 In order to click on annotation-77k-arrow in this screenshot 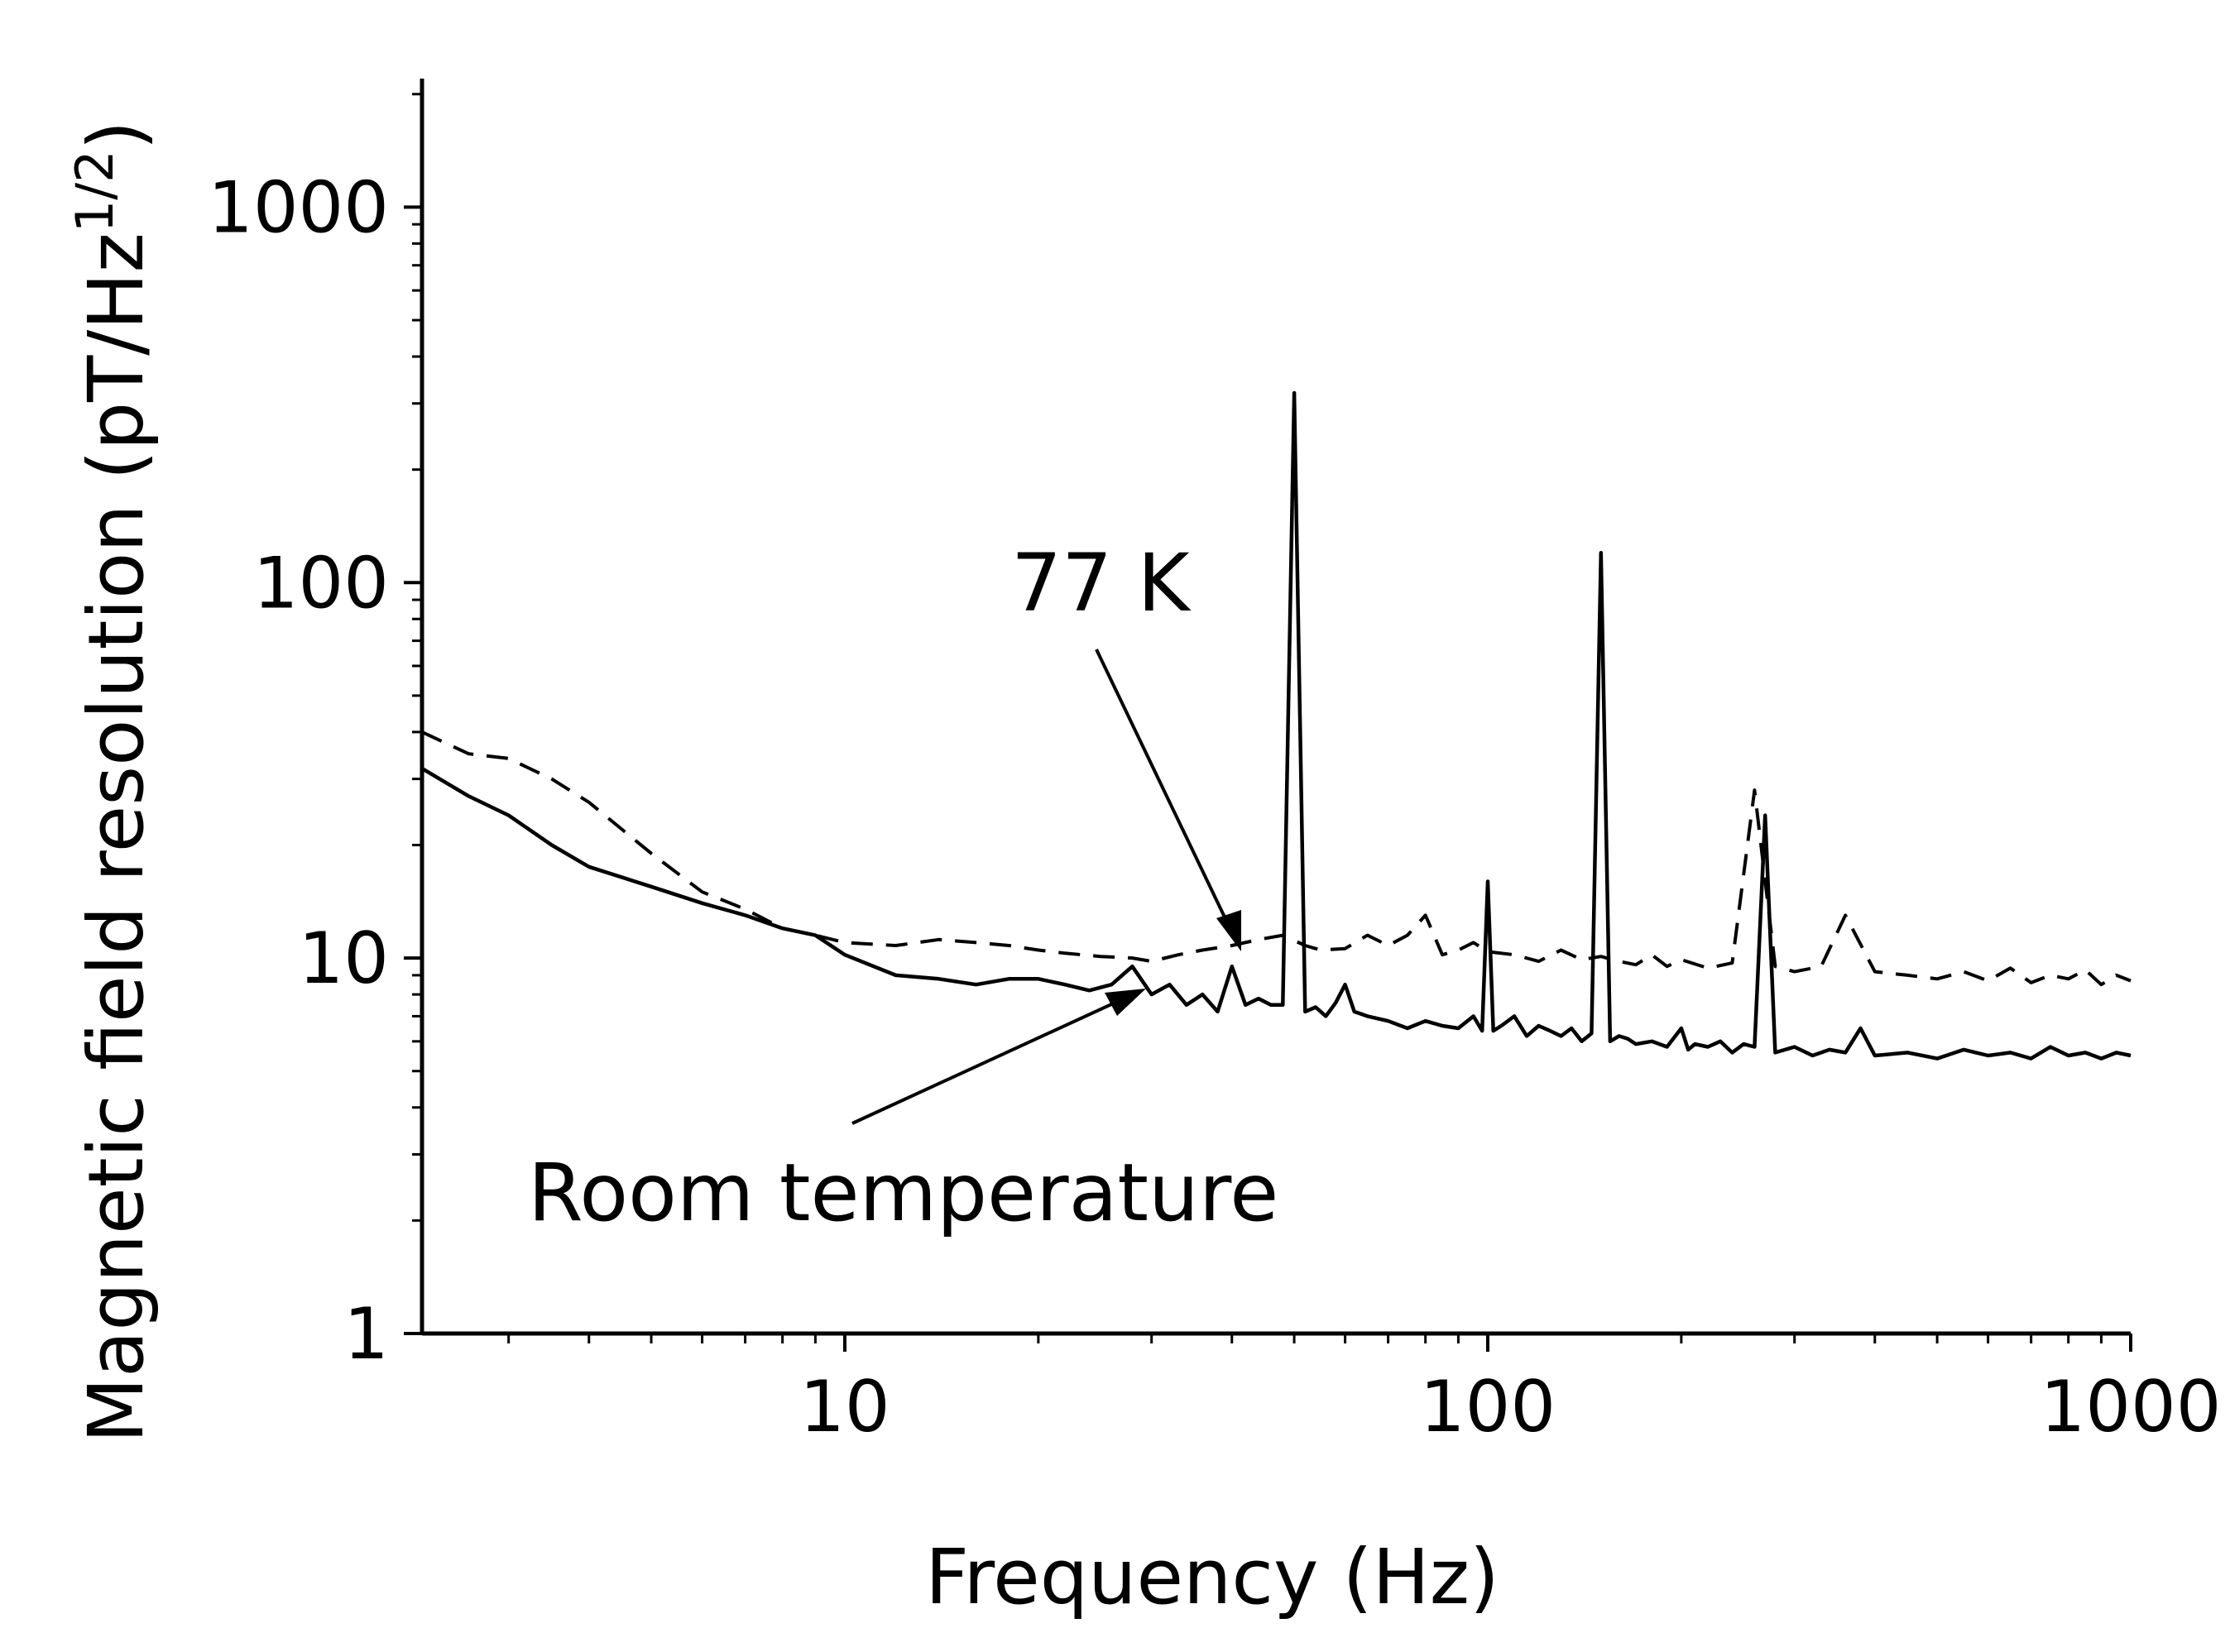, I will do `click(1167, 796)`.